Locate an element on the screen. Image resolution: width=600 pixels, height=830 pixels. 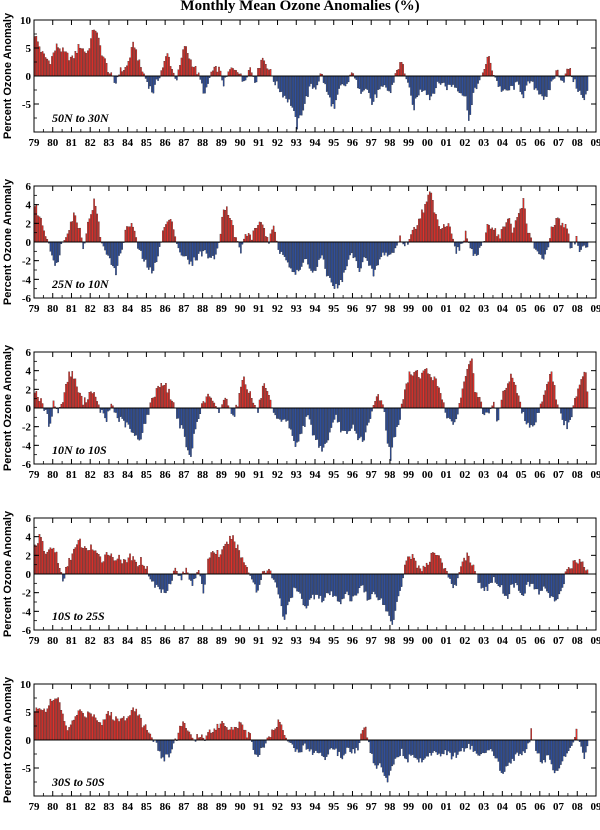
x-tick-label: 84 is located at coordinates (128, 641).